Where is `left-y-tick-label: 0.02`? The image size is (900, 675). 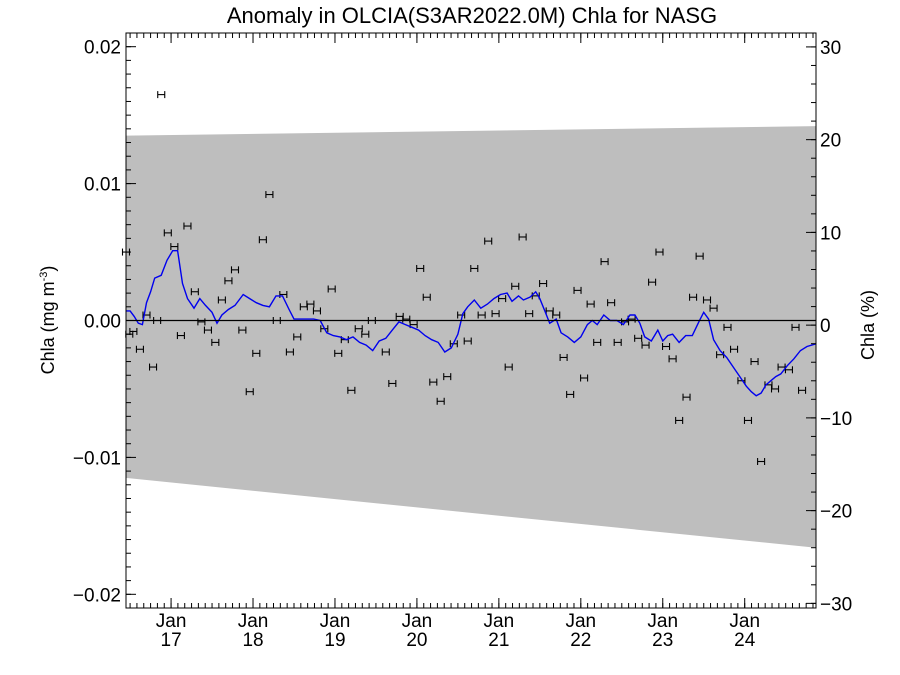
left-y-tick-label: 0.02 is located at coordinates (102, 48).